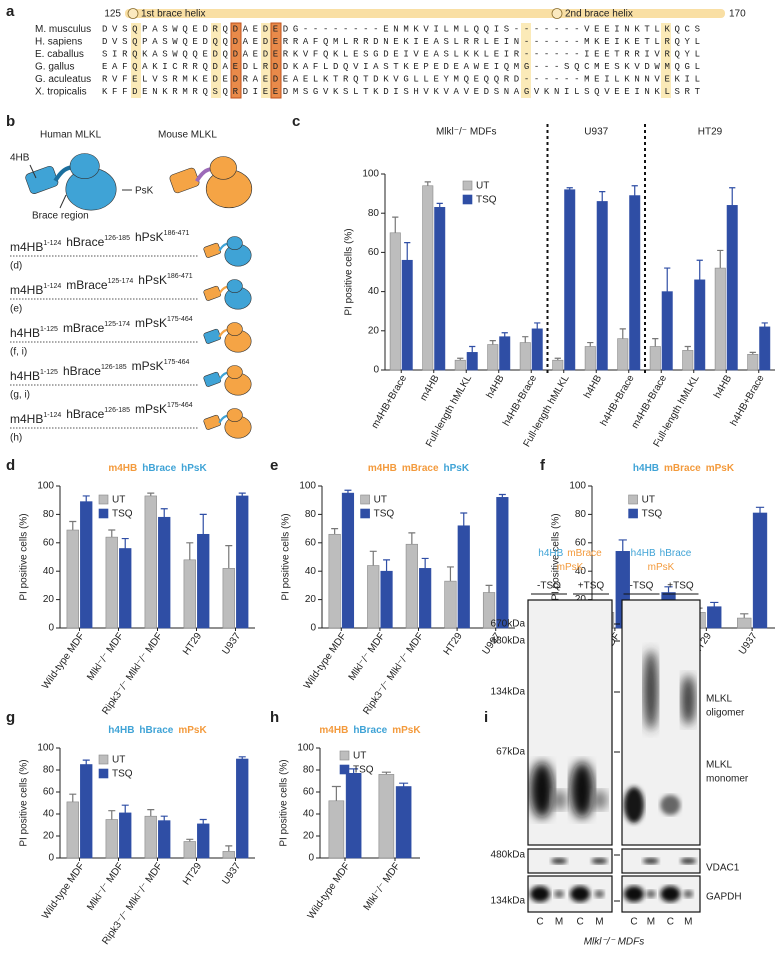 The image size is (780, 955). Describe the element at coordinates (16, 438) in the screenshot. I see `construct-figure-ref: (h)` at that location.